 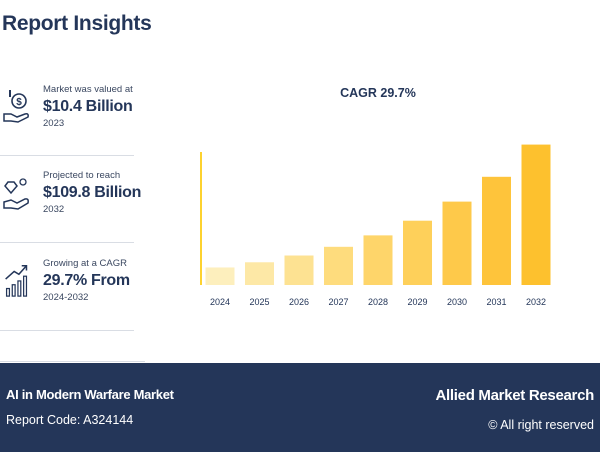 What do you see at coordinates (496, 302) in the screenshot?
I see `x-tick-label: 2031` at bounding box center [496, 302].